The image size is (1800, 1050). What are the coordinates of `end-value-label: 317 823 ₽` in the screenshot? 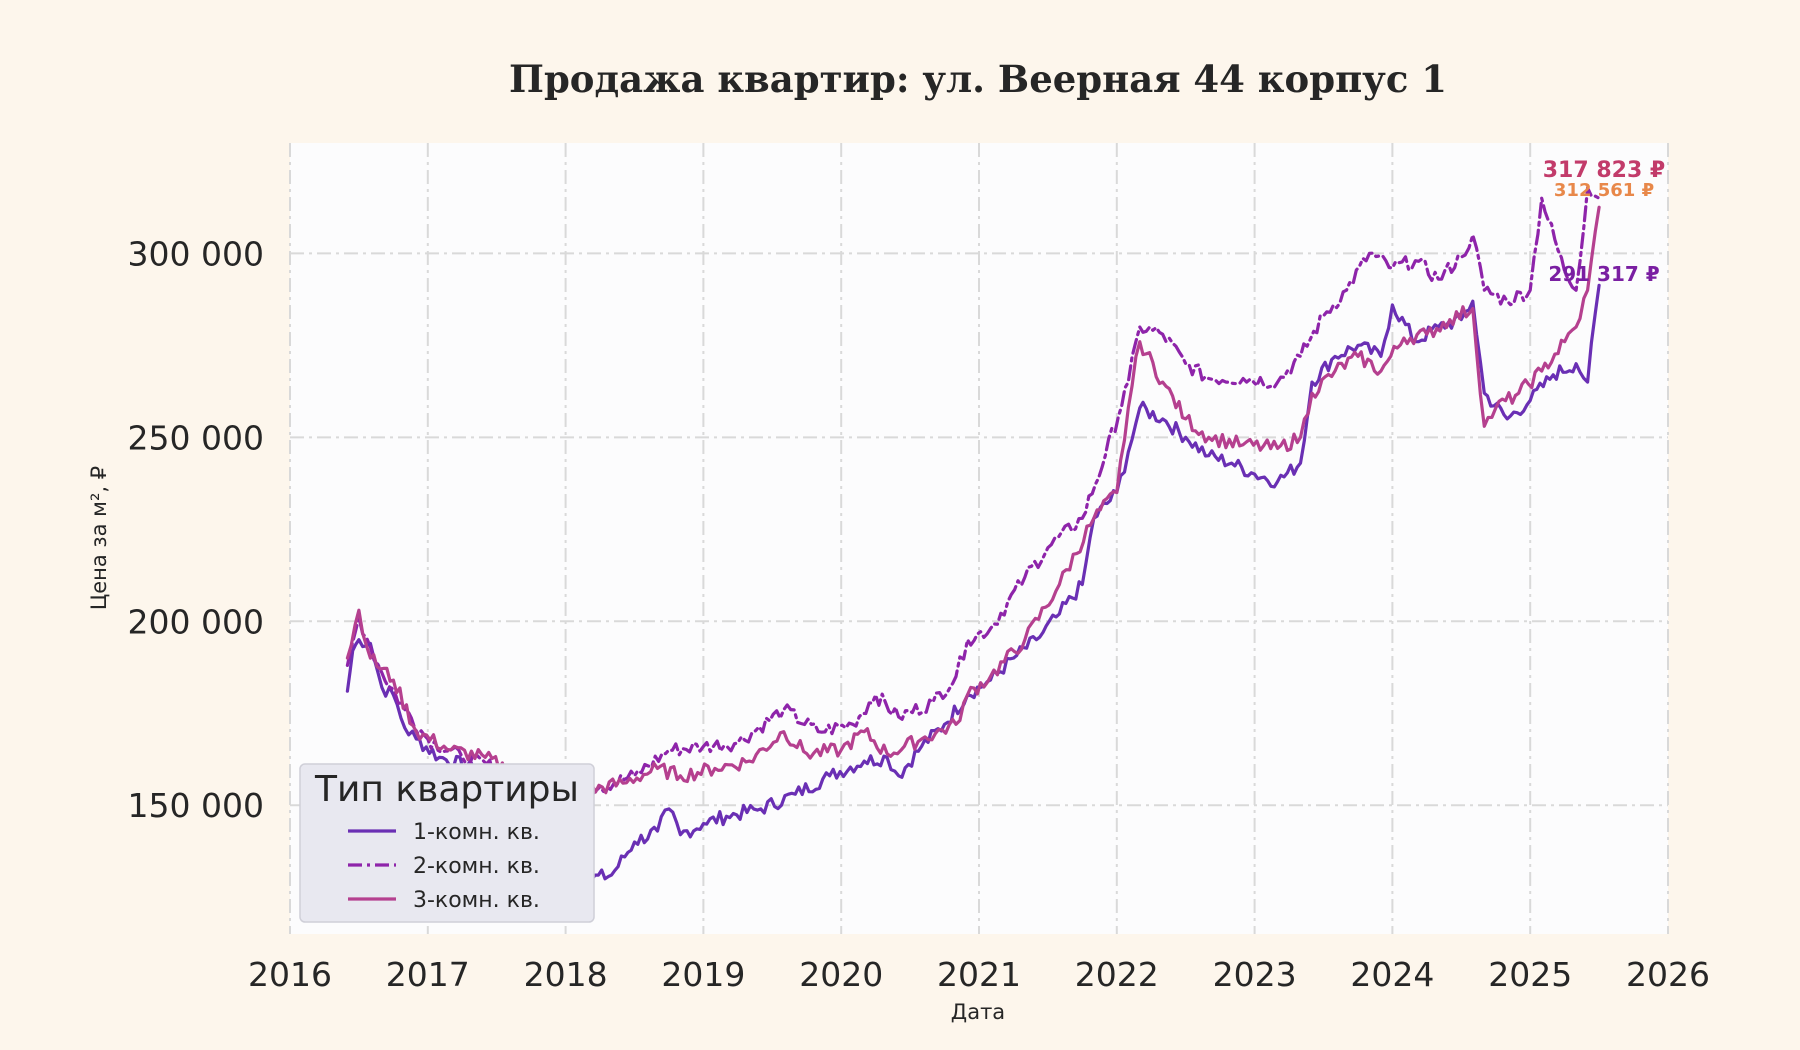 It's located at (1604, 170).